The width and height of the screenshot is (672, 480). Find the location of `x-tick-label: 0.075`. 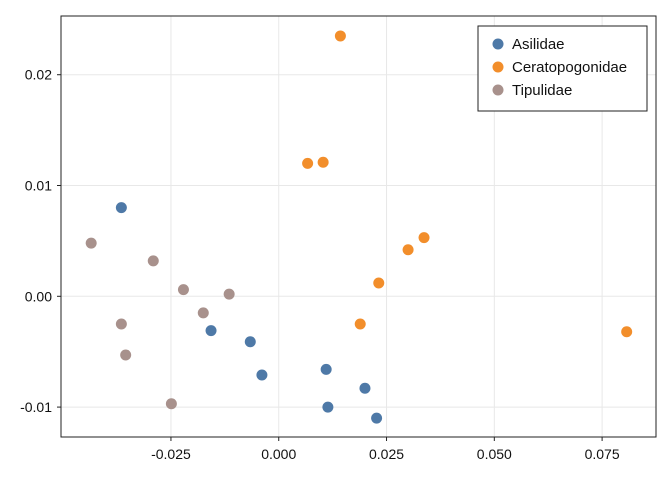

x-tick-label: 0.075 is located at coordinates (602, 454).